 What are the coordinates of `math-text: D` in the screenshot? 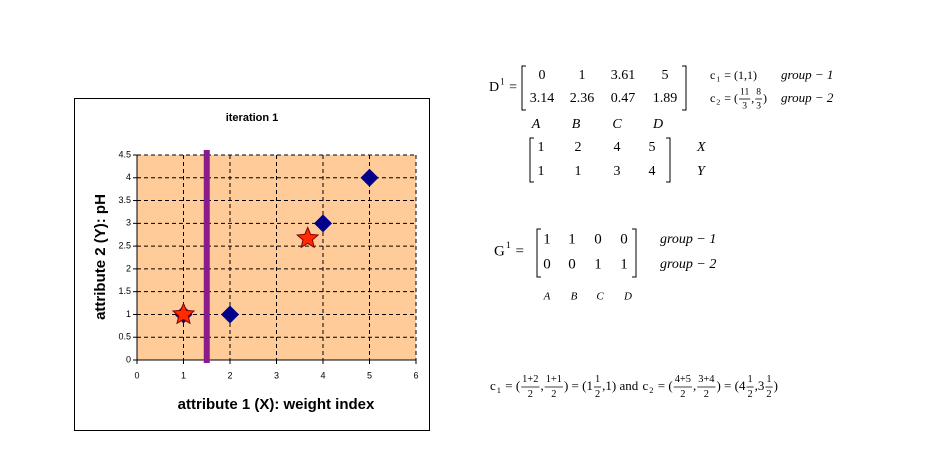 It's located at (494, 87).